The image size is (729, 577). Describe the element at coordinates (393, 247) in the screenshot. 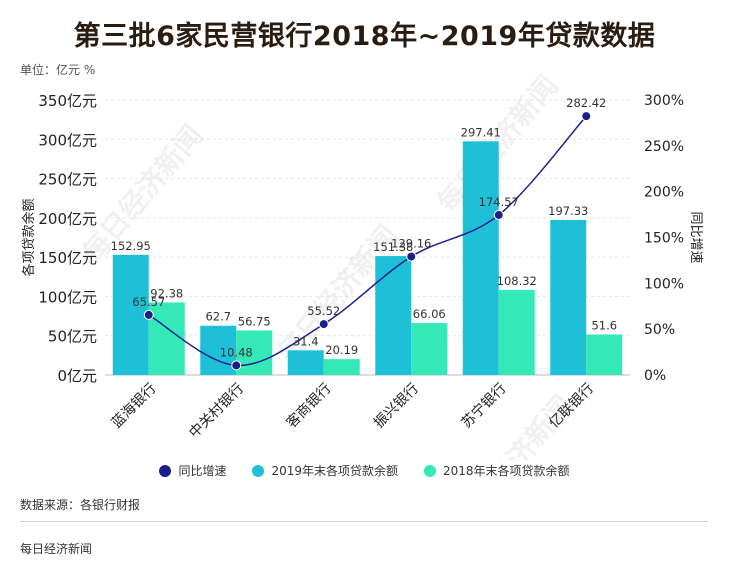

I see `data-label-2019: 151.38` at that location.